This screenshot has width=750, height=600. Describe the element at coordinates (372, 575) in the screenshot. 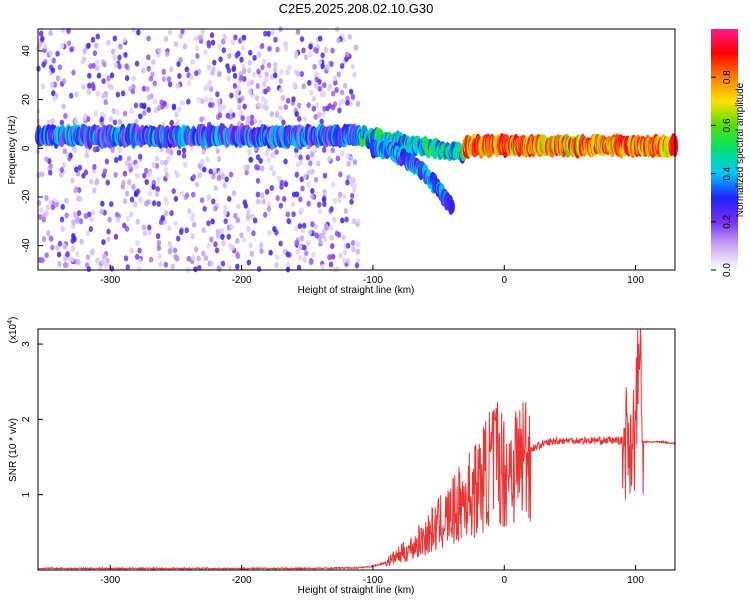

I see `snr-x-ticks: -300 -200 -100 0 100` at that location.